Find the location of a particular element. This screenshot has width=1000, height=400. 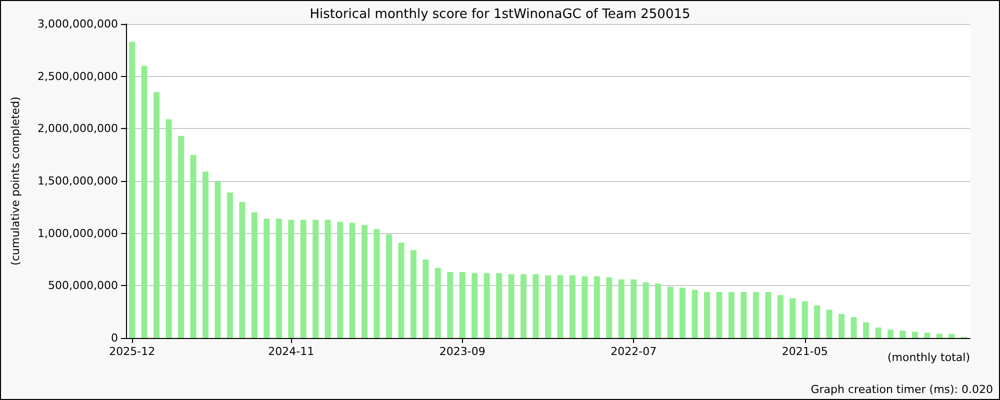

x-tick-label: 2021-05 is located at coordinates (805, 351).